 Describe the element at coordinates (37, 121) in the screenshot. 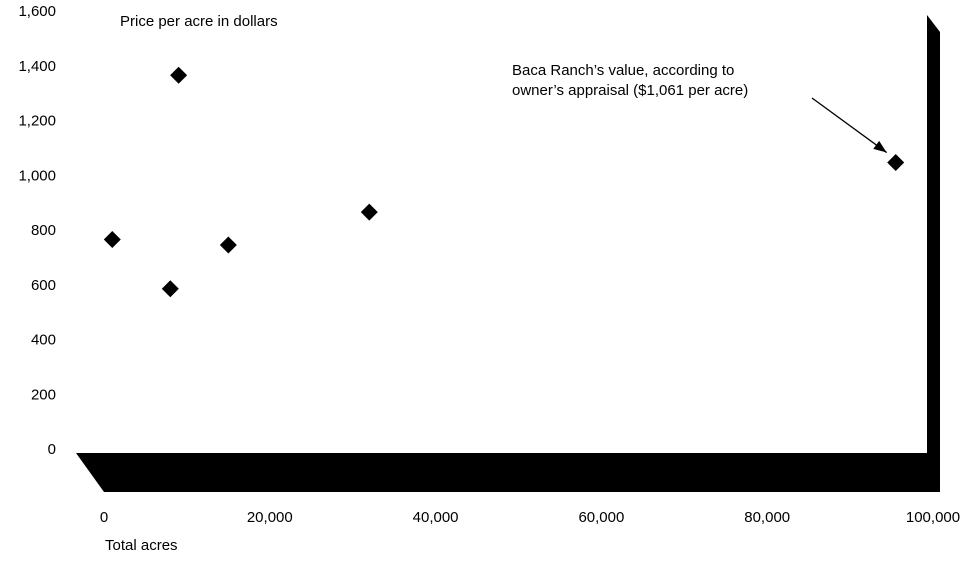

I see `y-tick-label: 1,200` at that location.